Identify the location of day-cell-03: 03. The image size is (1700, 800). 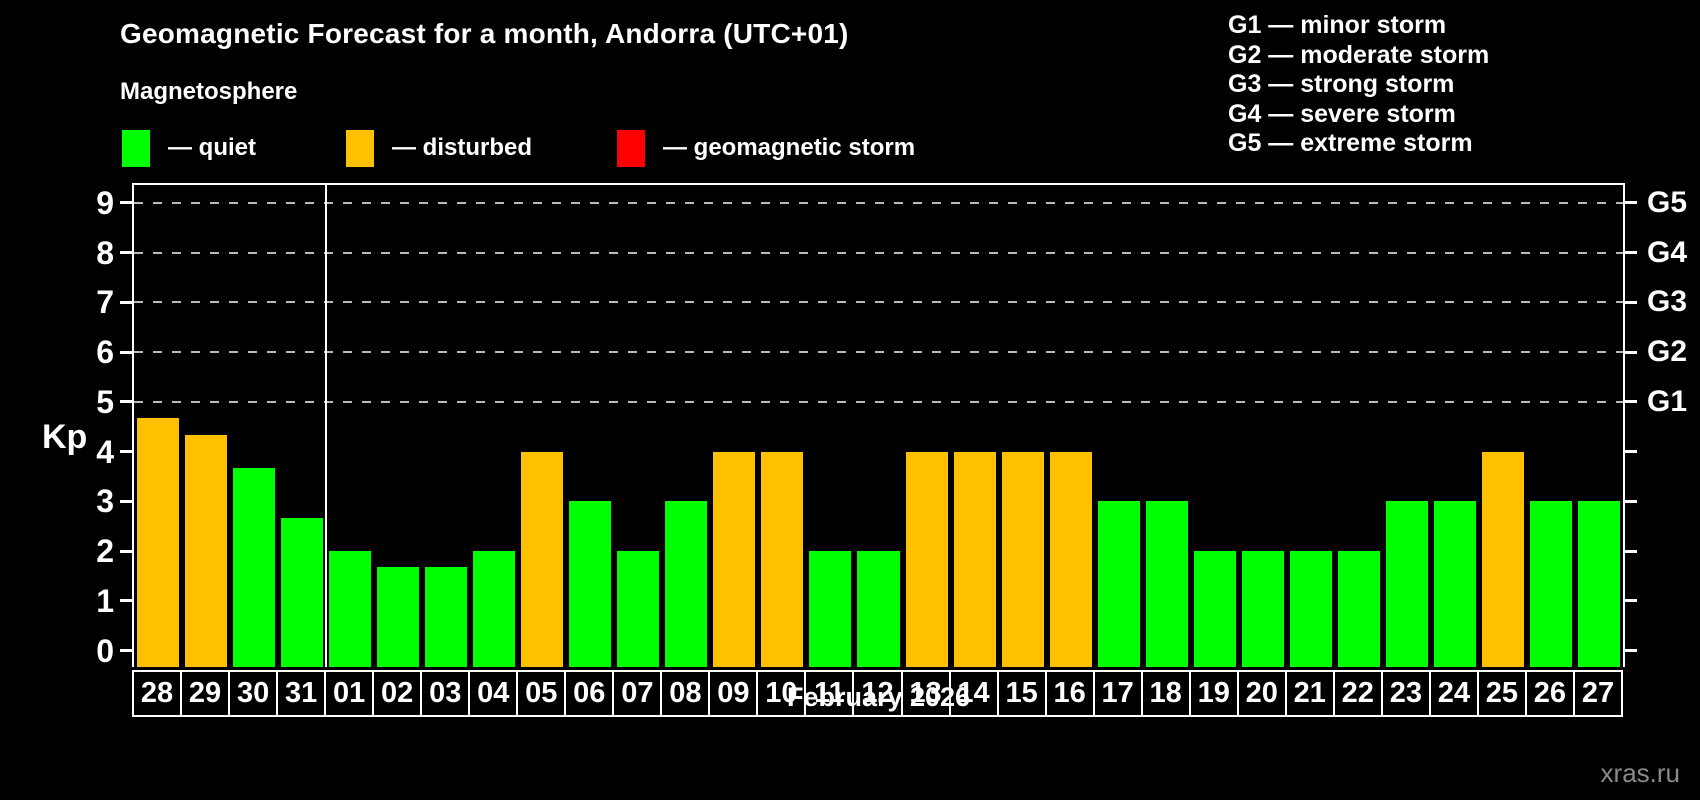
(445, 693).